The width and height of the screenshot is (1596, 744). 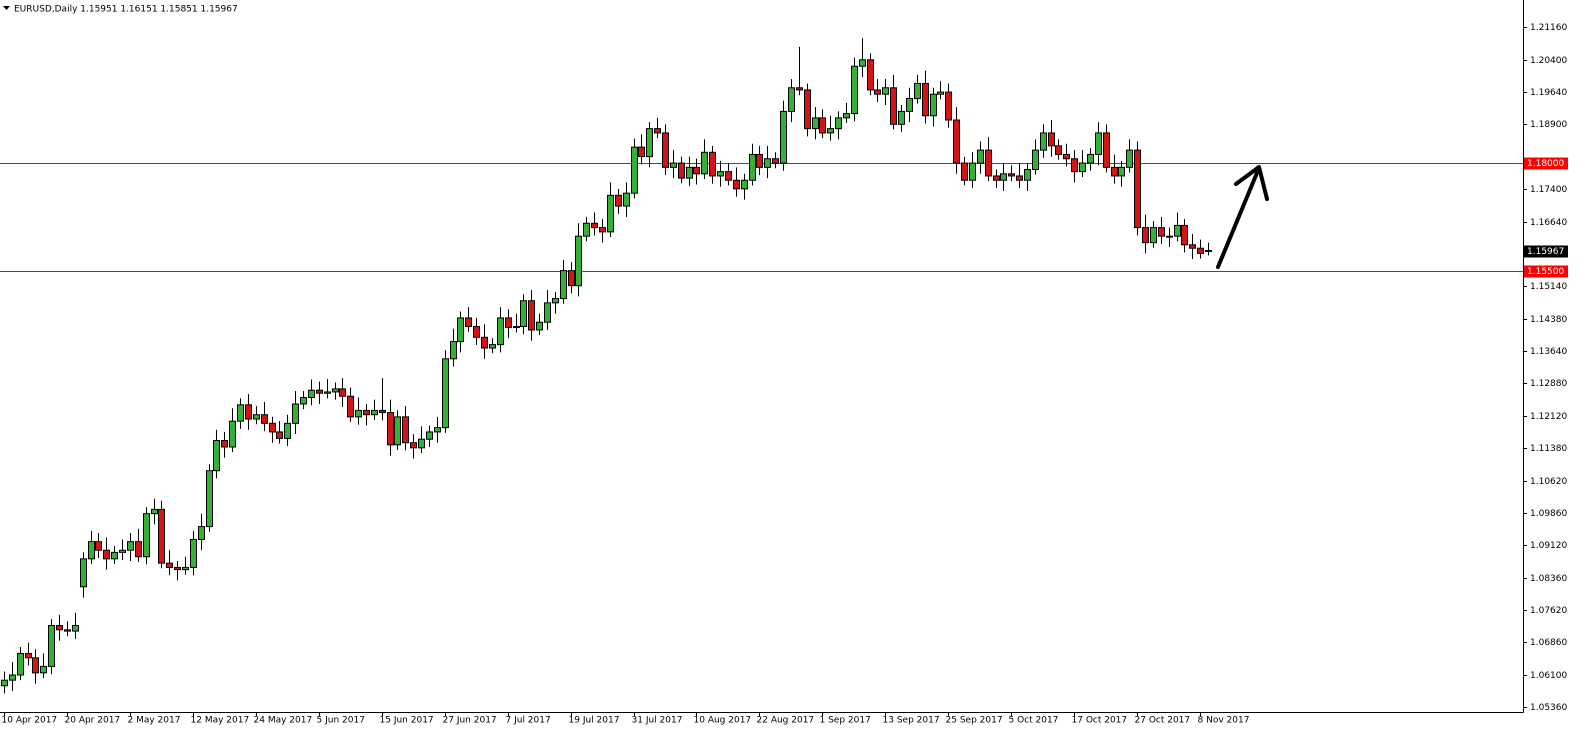 I want to click on y-tick-label: 1.06100, so click(x=1548, y=676).